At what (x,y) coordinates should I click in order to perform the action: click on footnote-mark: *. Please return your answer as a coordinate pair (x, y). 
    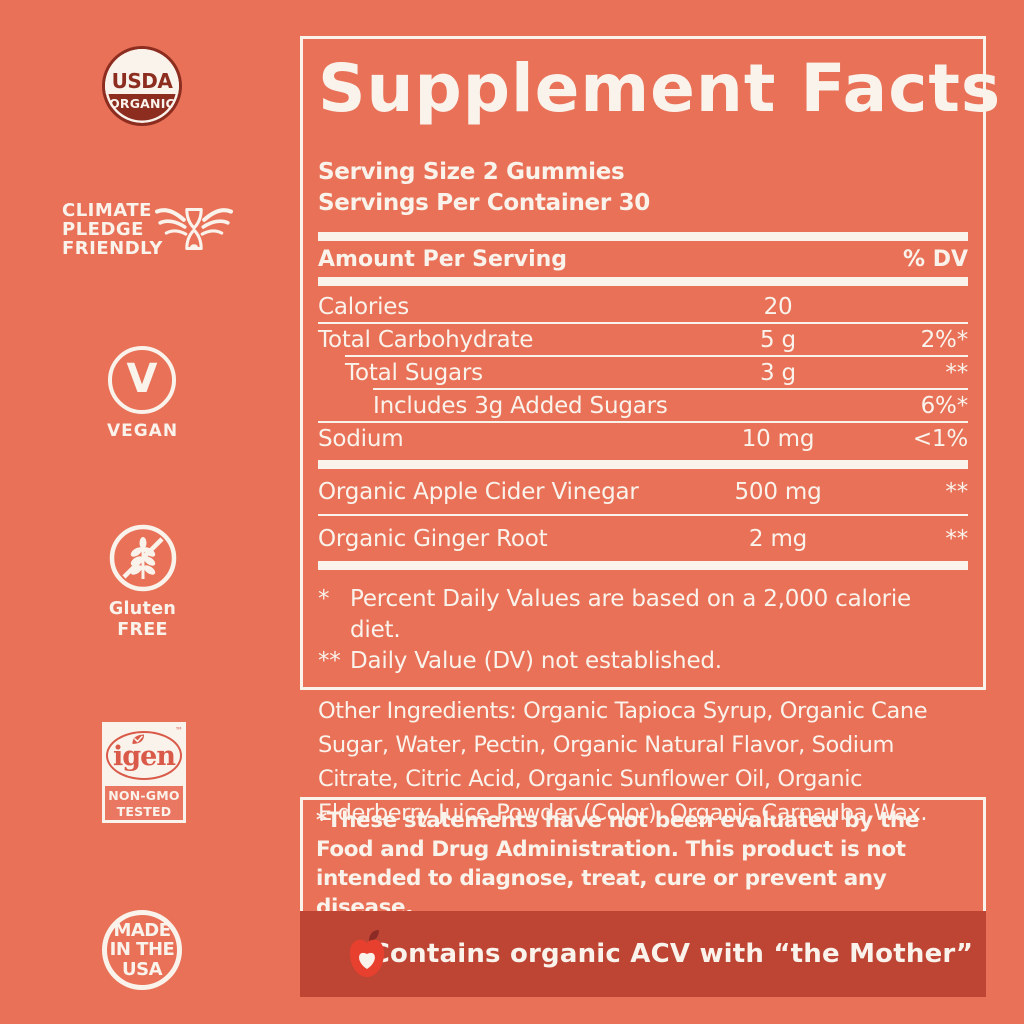
    Looking at the image, I should click on (324, 599).